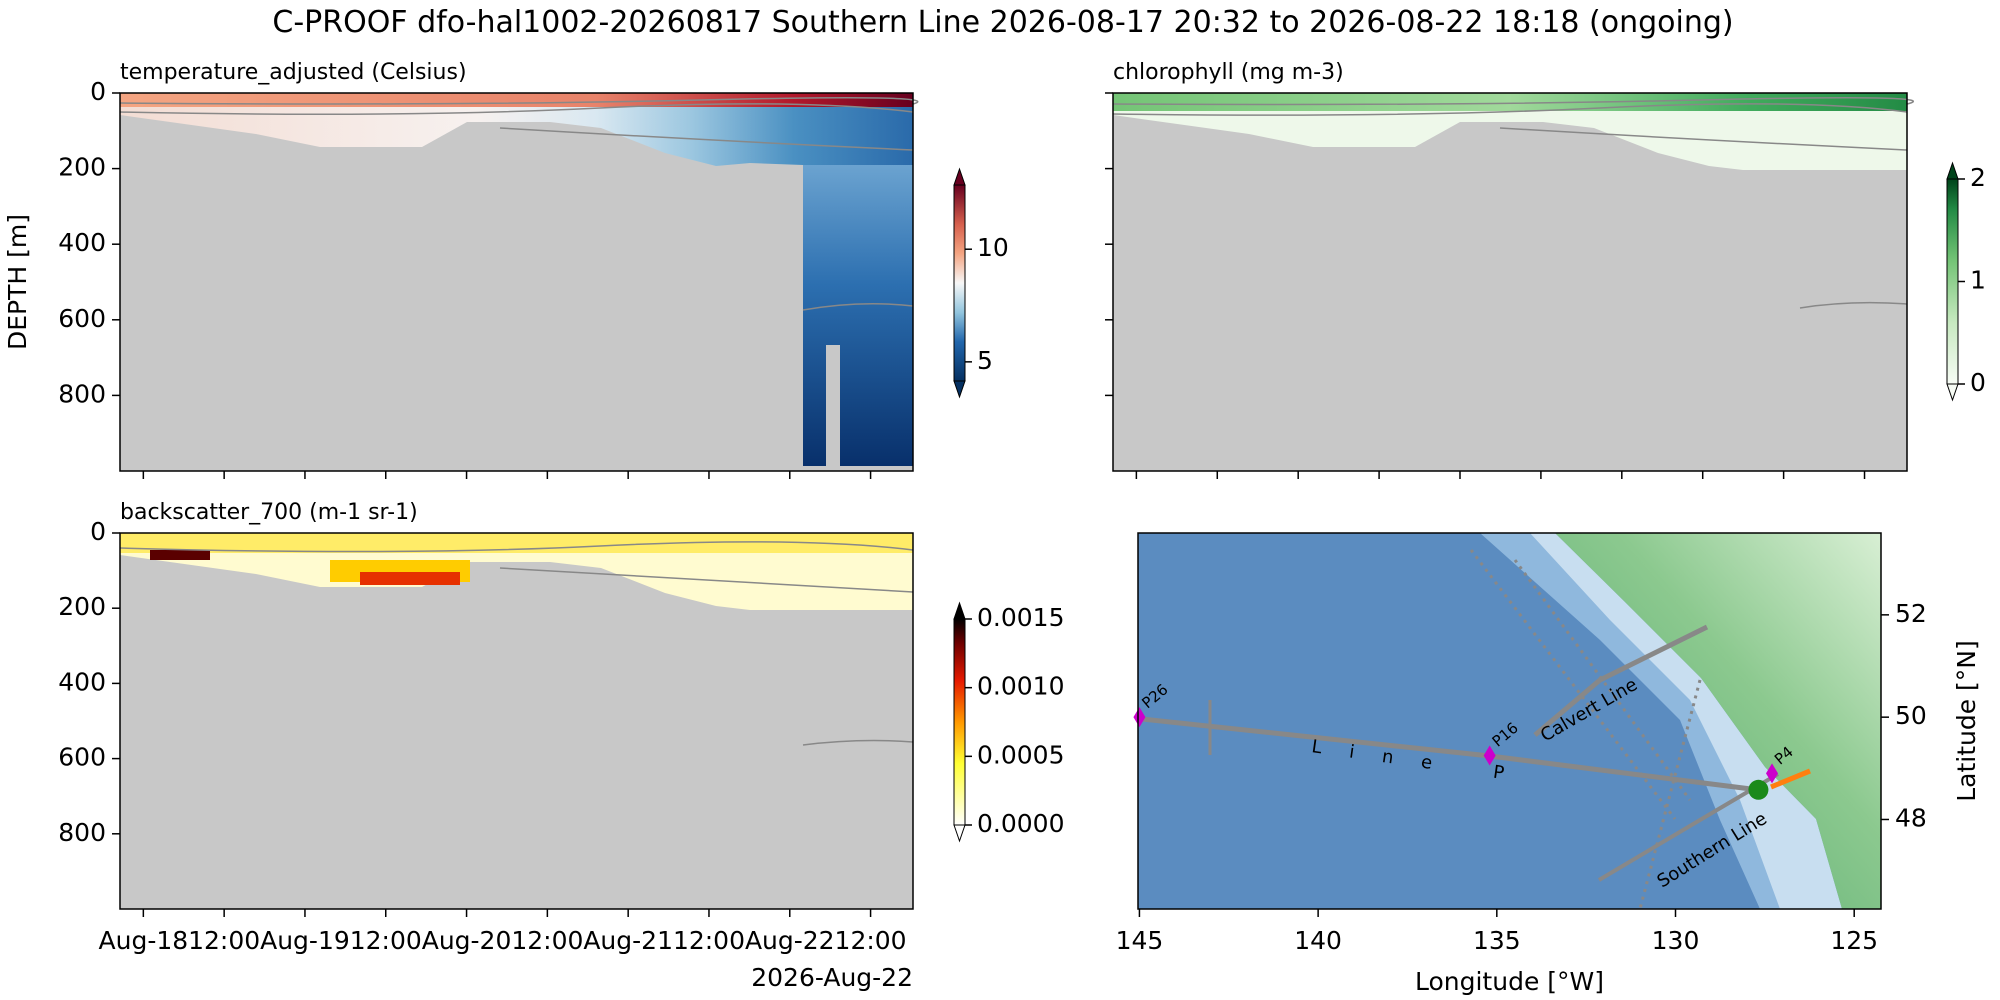  I want to click on axes-frame, so click(1509, 721).